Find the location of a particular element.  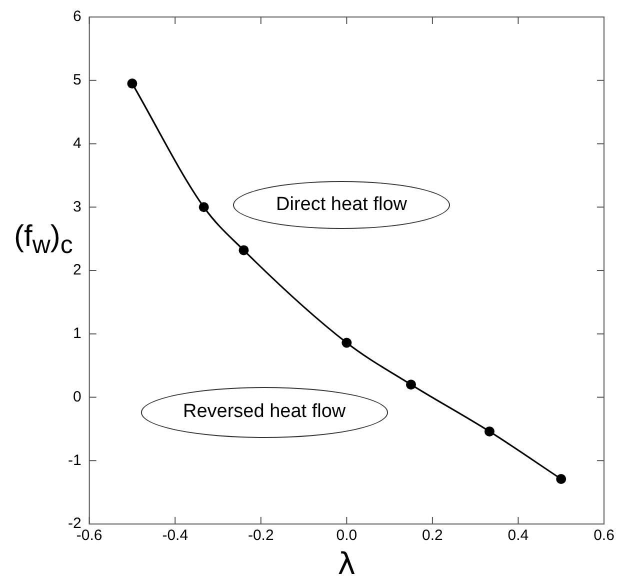

x-tick-label: 0.6 is located at coordinates (604, 535).